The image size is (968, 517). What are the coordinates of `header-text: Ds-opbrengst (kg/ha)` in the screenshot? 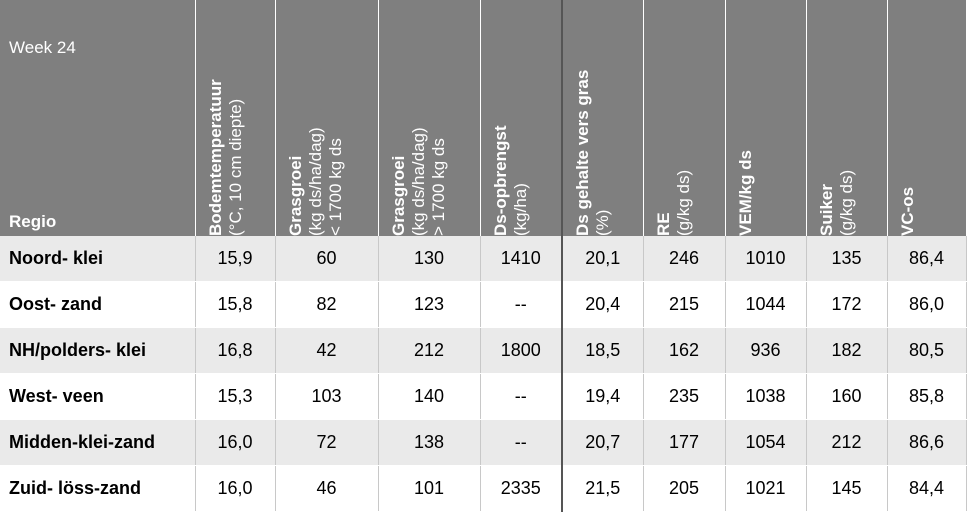 It's located at (510, 119).